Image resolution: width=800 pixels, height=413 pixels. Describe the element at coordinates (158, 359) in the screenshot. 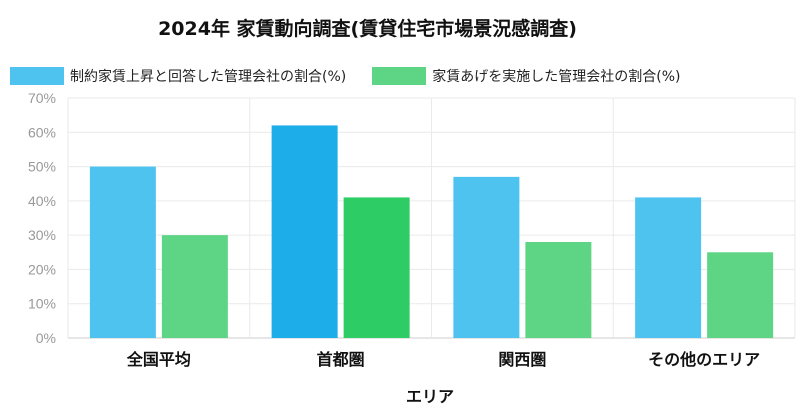

I see `x-tick-label: 全国平均` at that location.